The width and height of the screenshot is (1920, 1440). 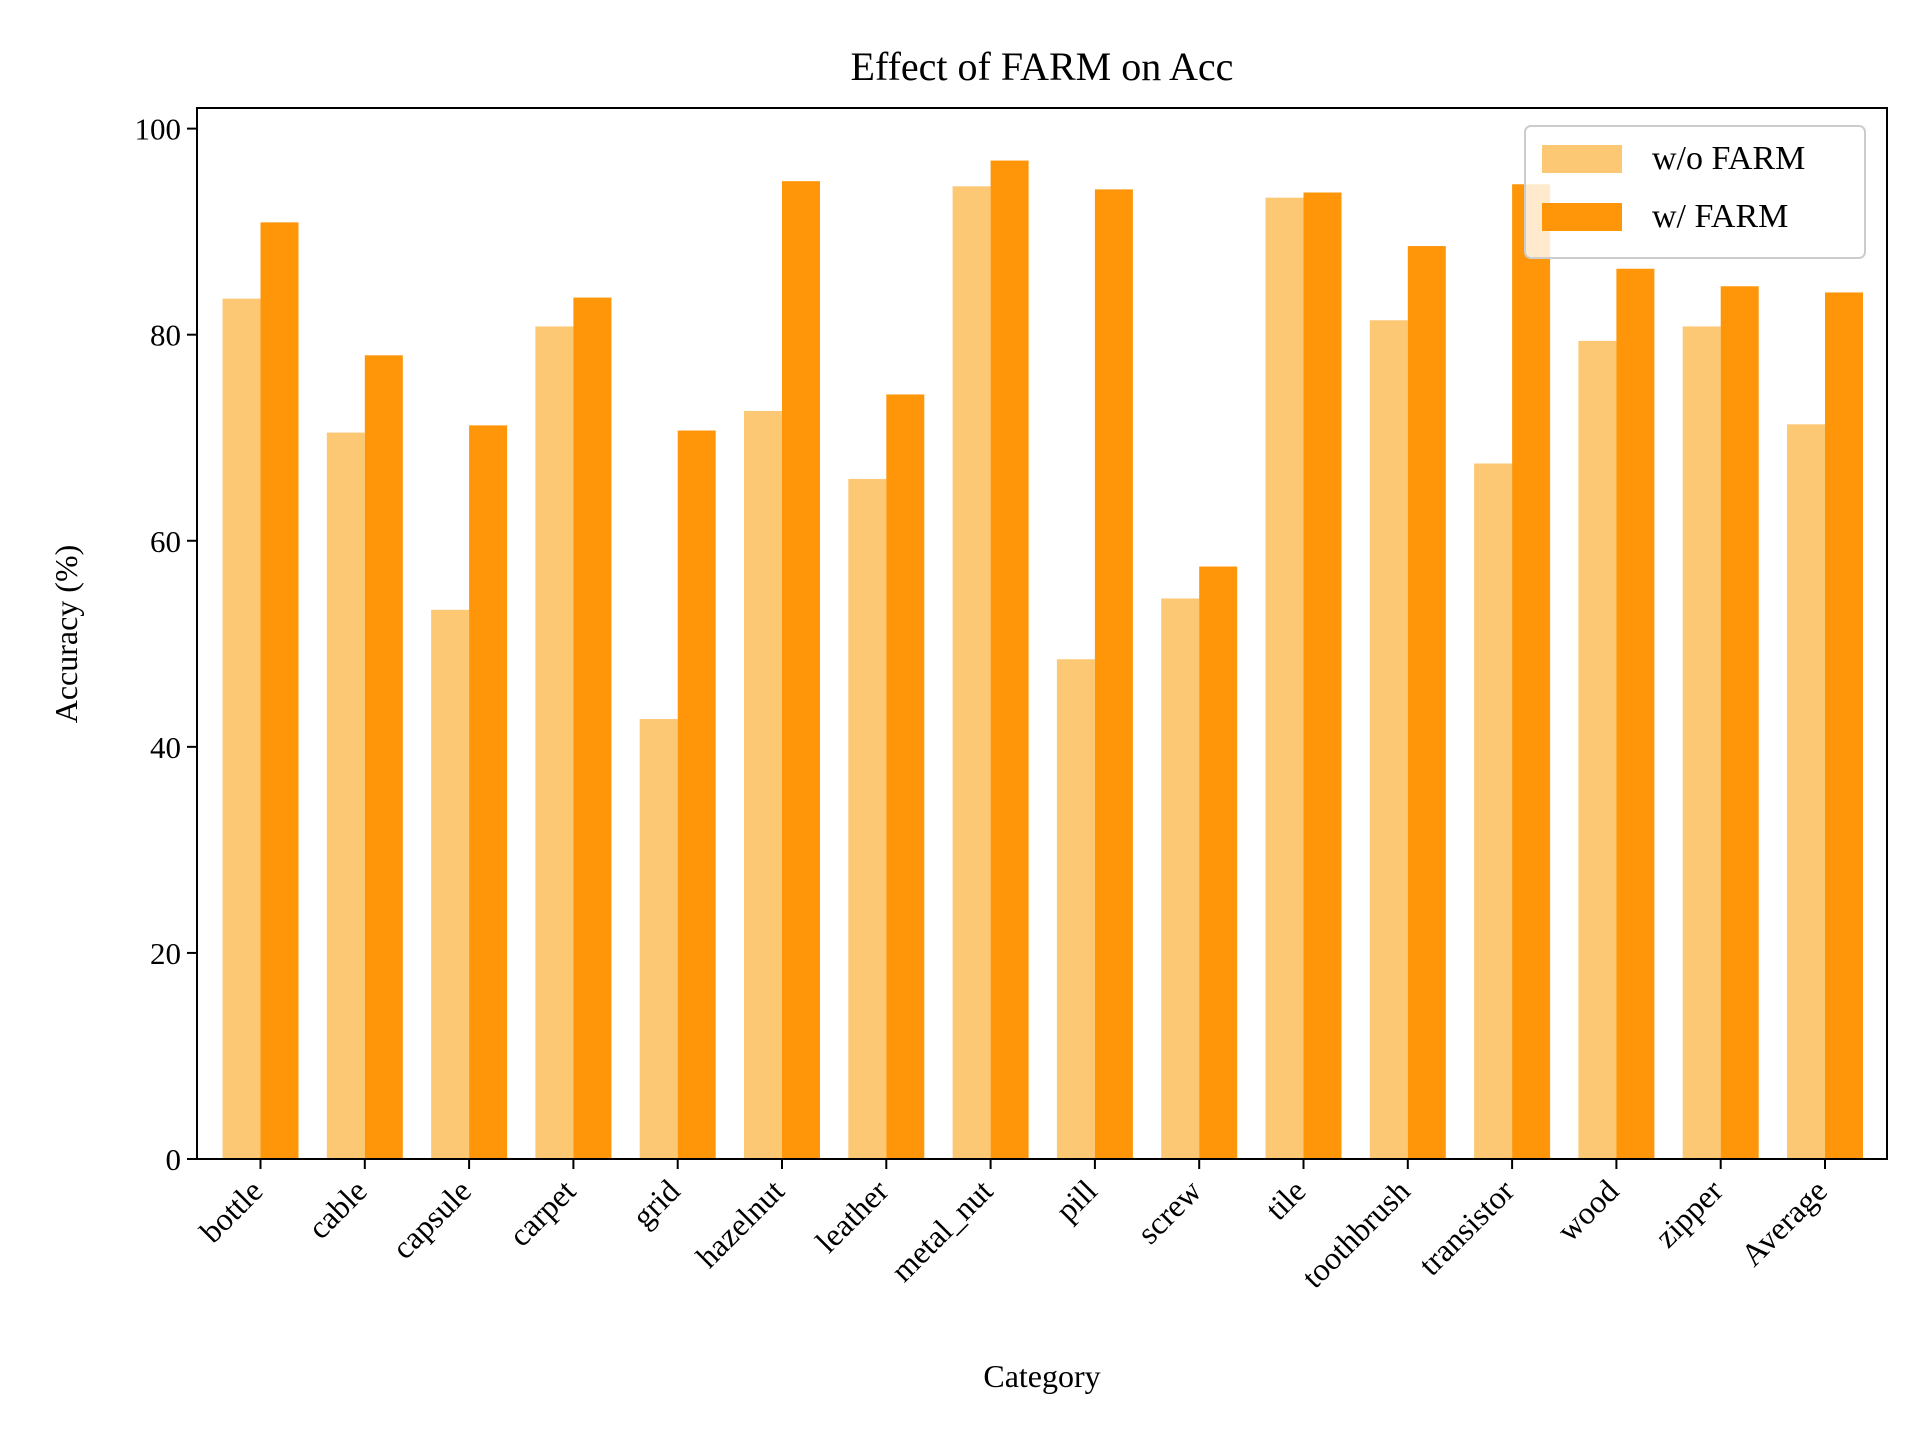 What do you see at coordinates (592, 728) in the screenshot?
I see `bar-with-farm-carpet` at bounding box center [592, 728].